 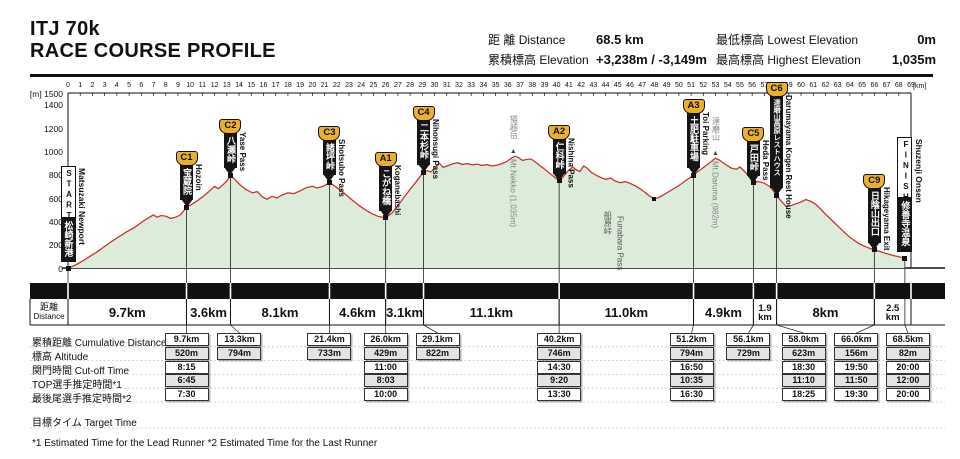 I want to click on checkpoint-C3-romaji: Shotsubo Pass, so click(x=341, y=168).